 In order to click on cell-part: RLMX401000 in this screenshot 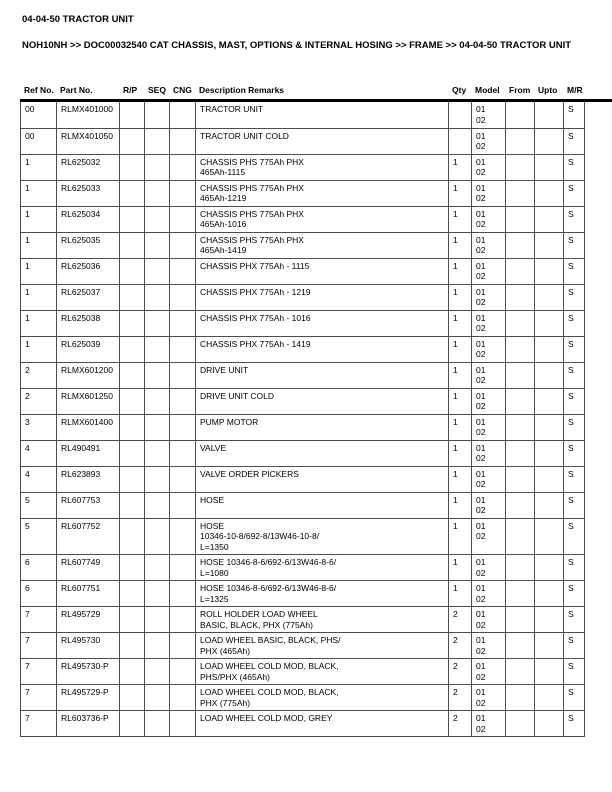, I will do `click(88, 115)`.